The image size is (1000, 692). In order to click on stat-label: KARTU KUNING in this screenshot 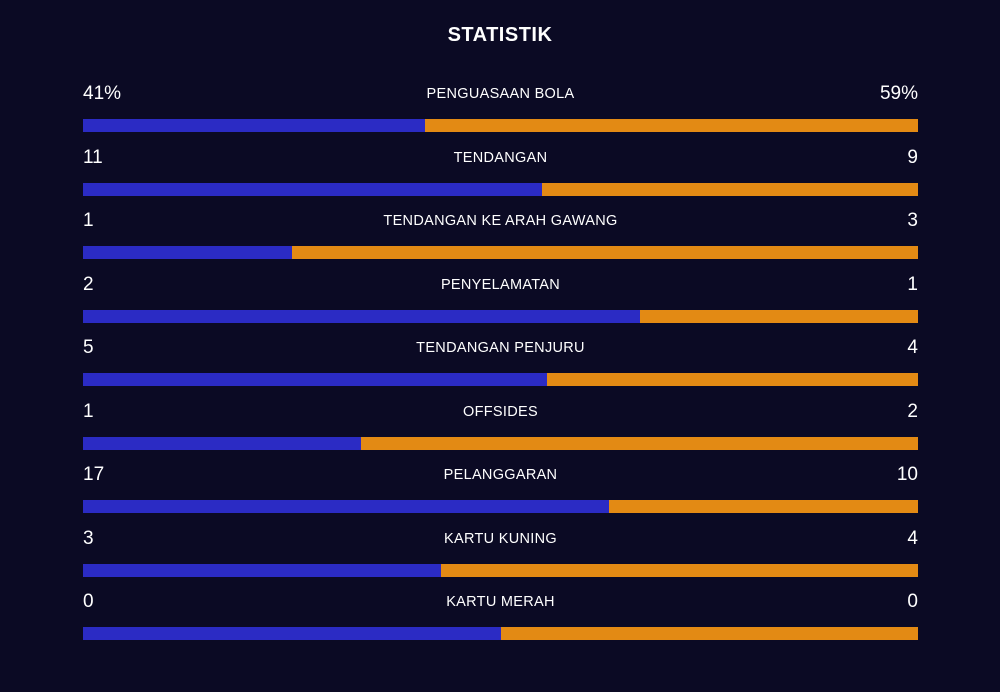, I will do `click(500, 538)`.